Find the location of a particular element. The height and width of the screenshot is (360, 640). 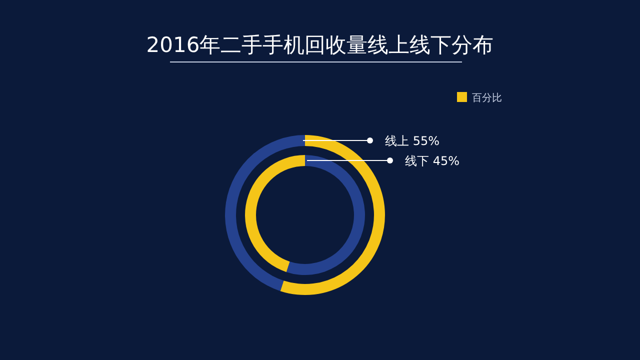

legend-label: 百分比 is located at coordinates (487, 98).